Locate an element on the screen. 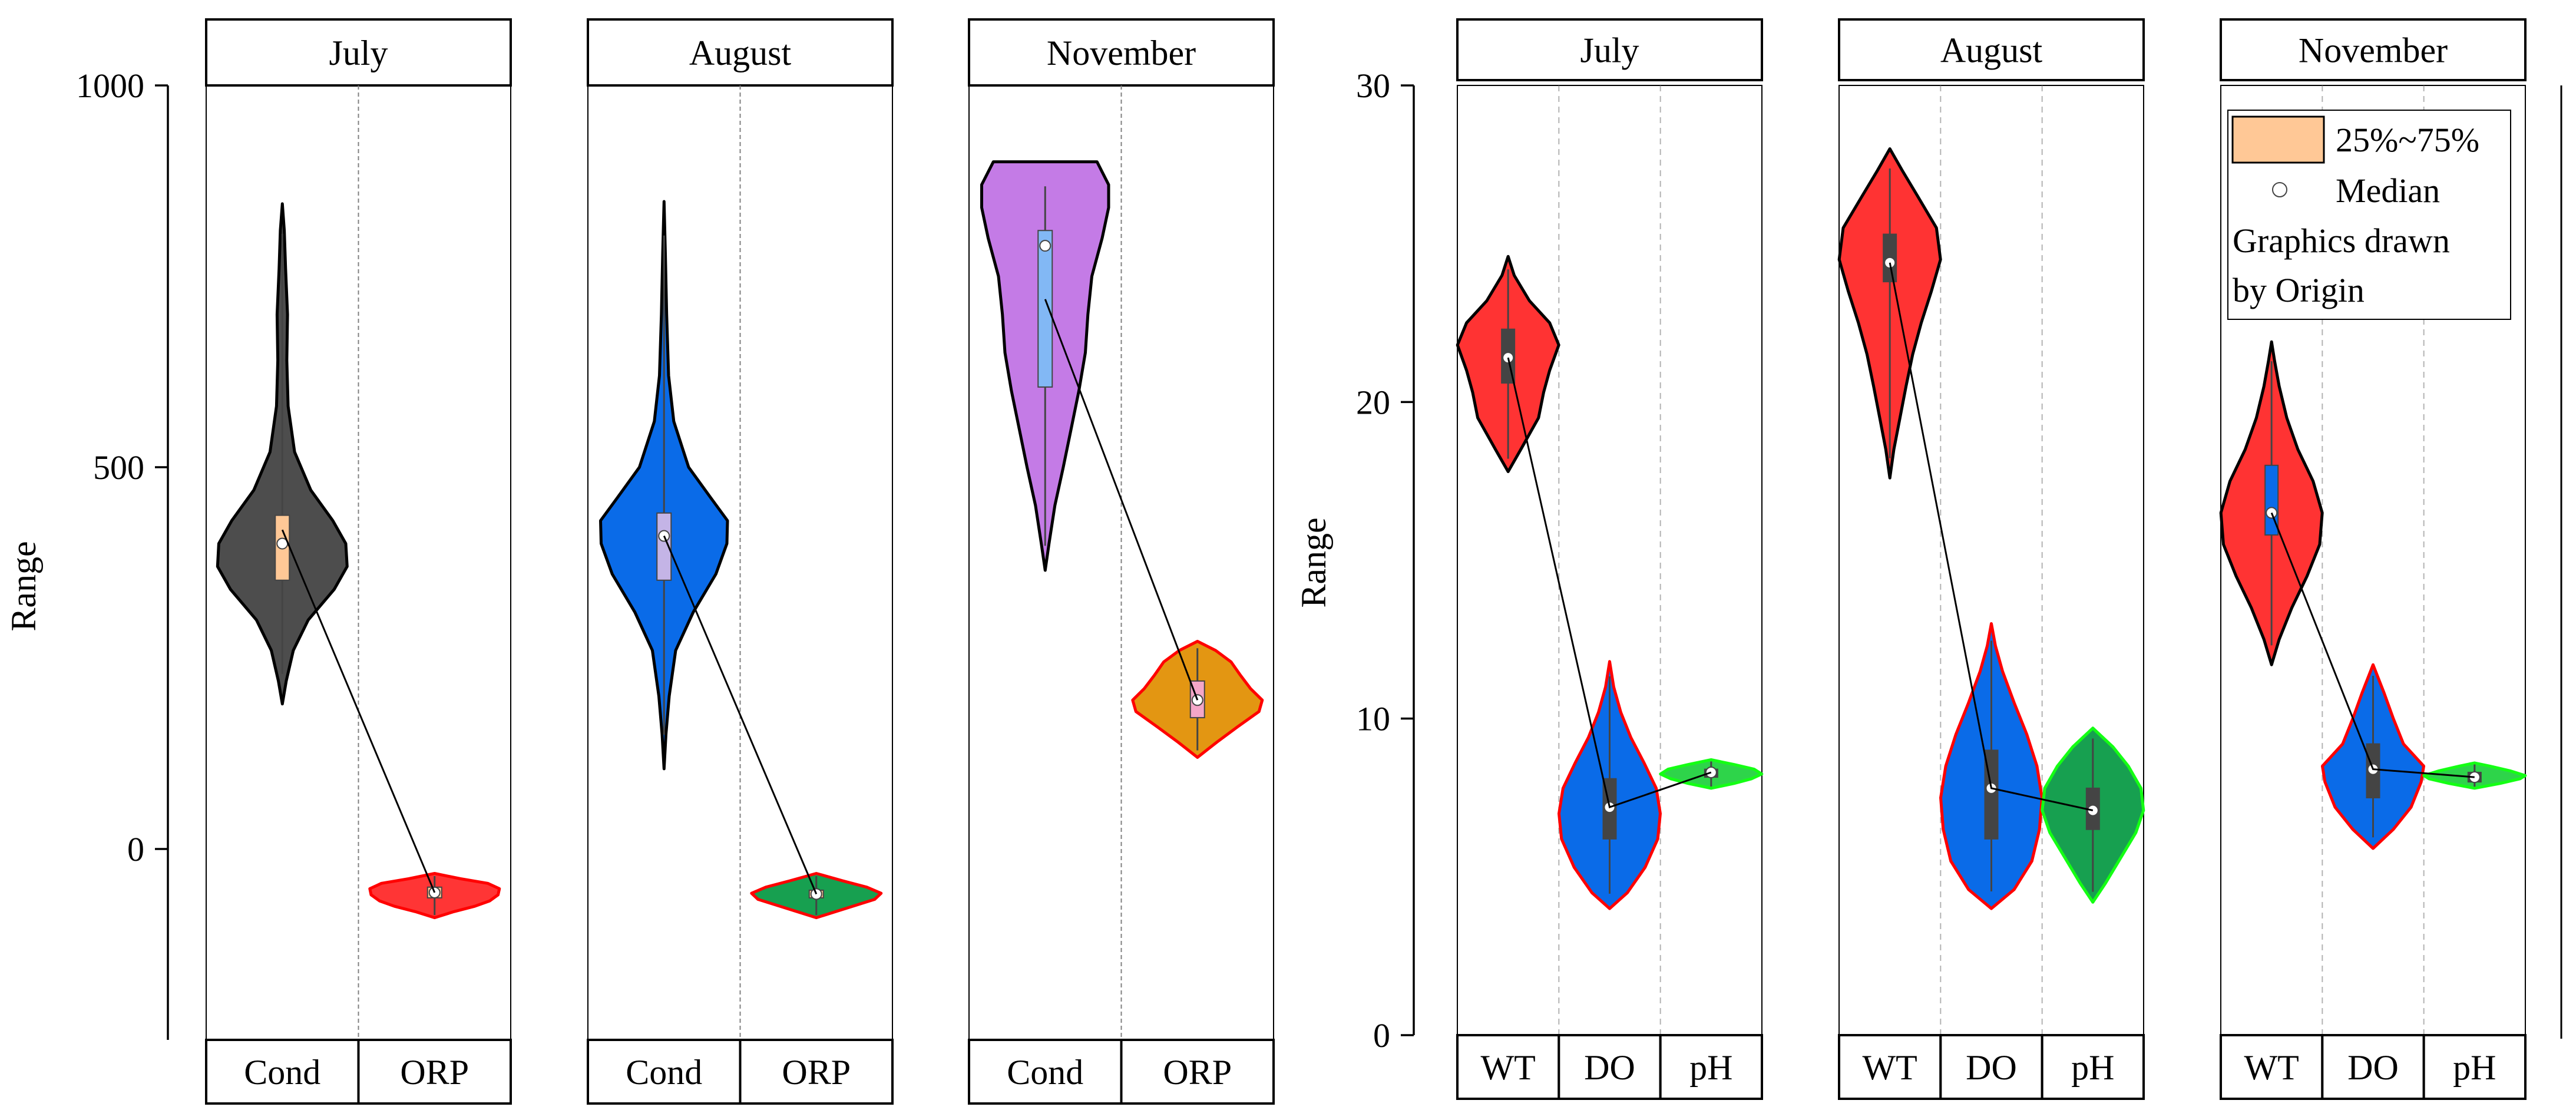  violin-box is located at coordinates (1045, 309).